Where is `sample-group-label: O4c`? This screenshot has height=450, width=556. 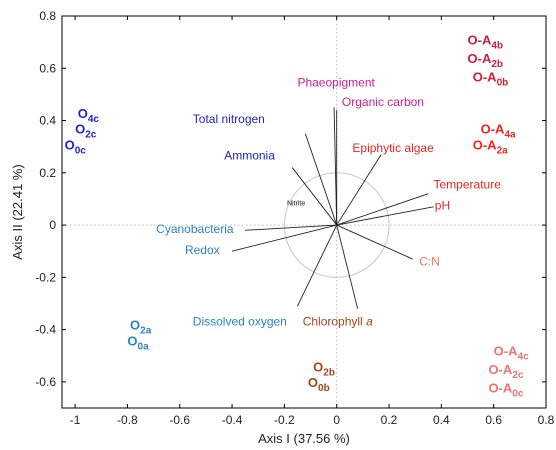 sample-group-label: O4c is located at coordinates (89, 115).